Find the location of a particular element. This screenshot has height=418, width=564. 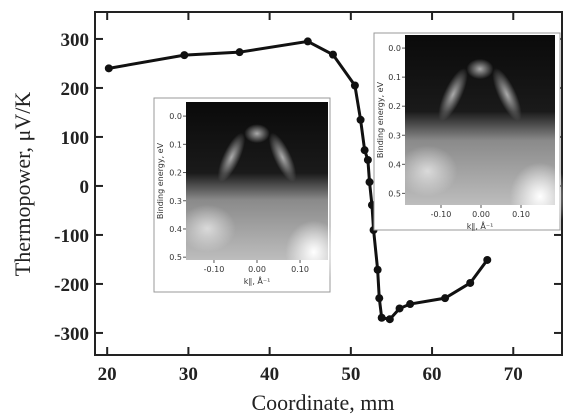

x-tick-label: 50 is located at coordinates (350, 374).